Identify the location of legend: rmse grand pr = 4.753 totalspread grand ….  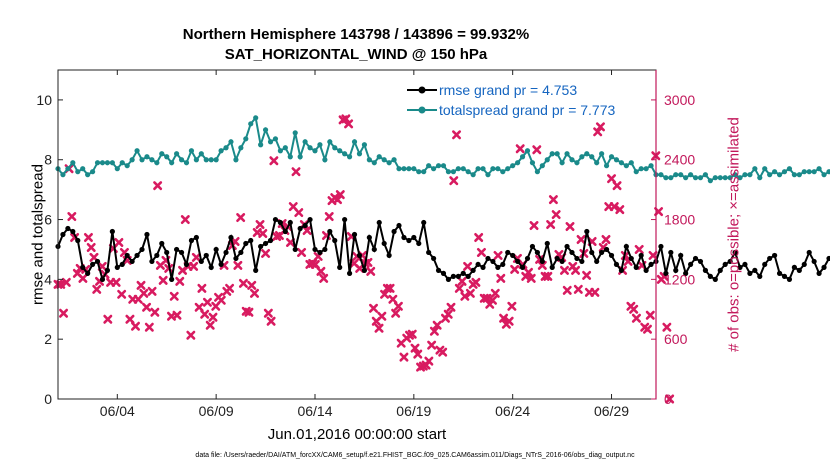
(527, 100).